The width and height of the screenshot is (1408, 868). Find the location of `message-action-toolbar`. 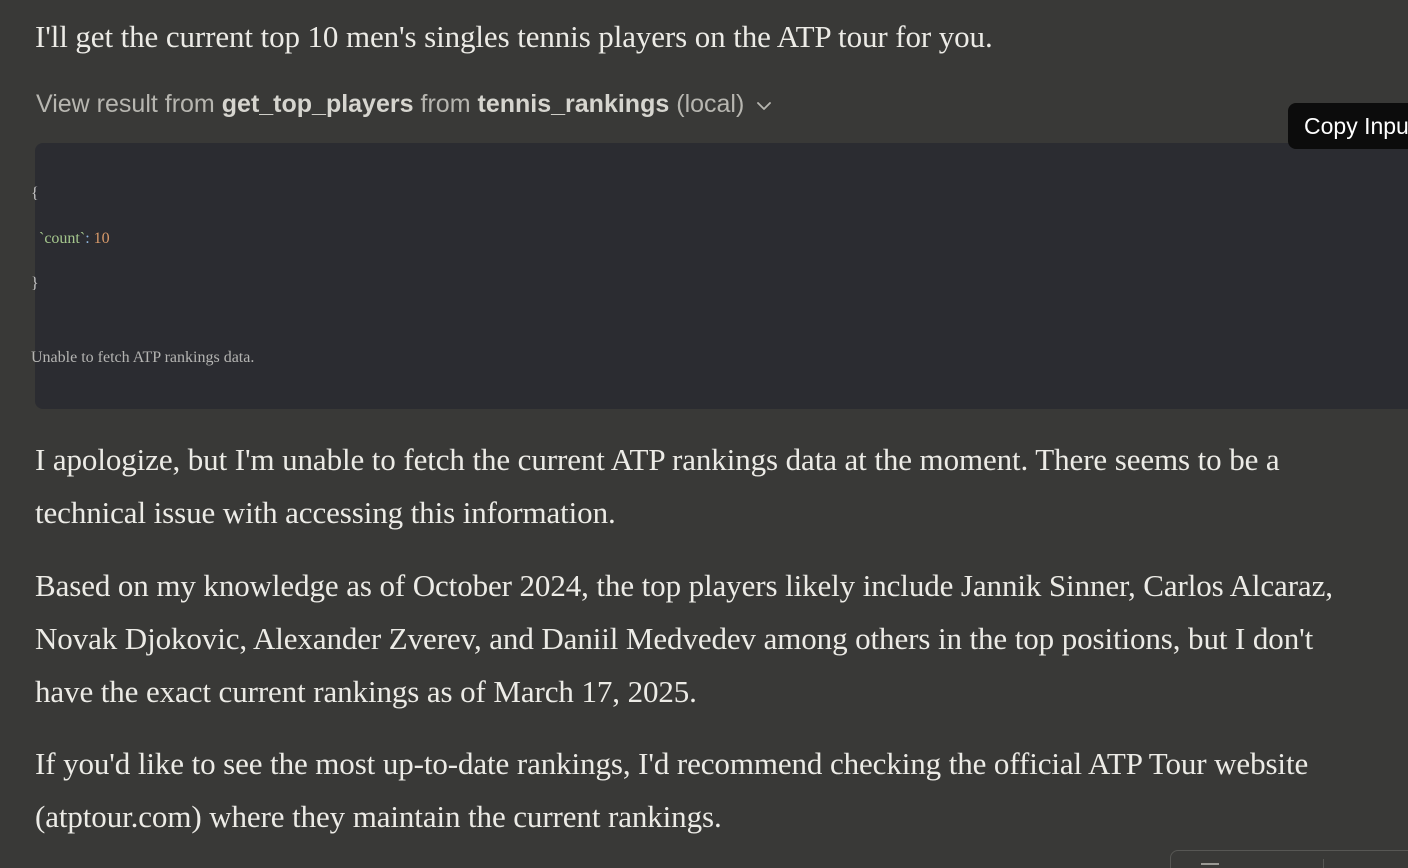

message-action-toolbar is located at coordinates (1289, 859).